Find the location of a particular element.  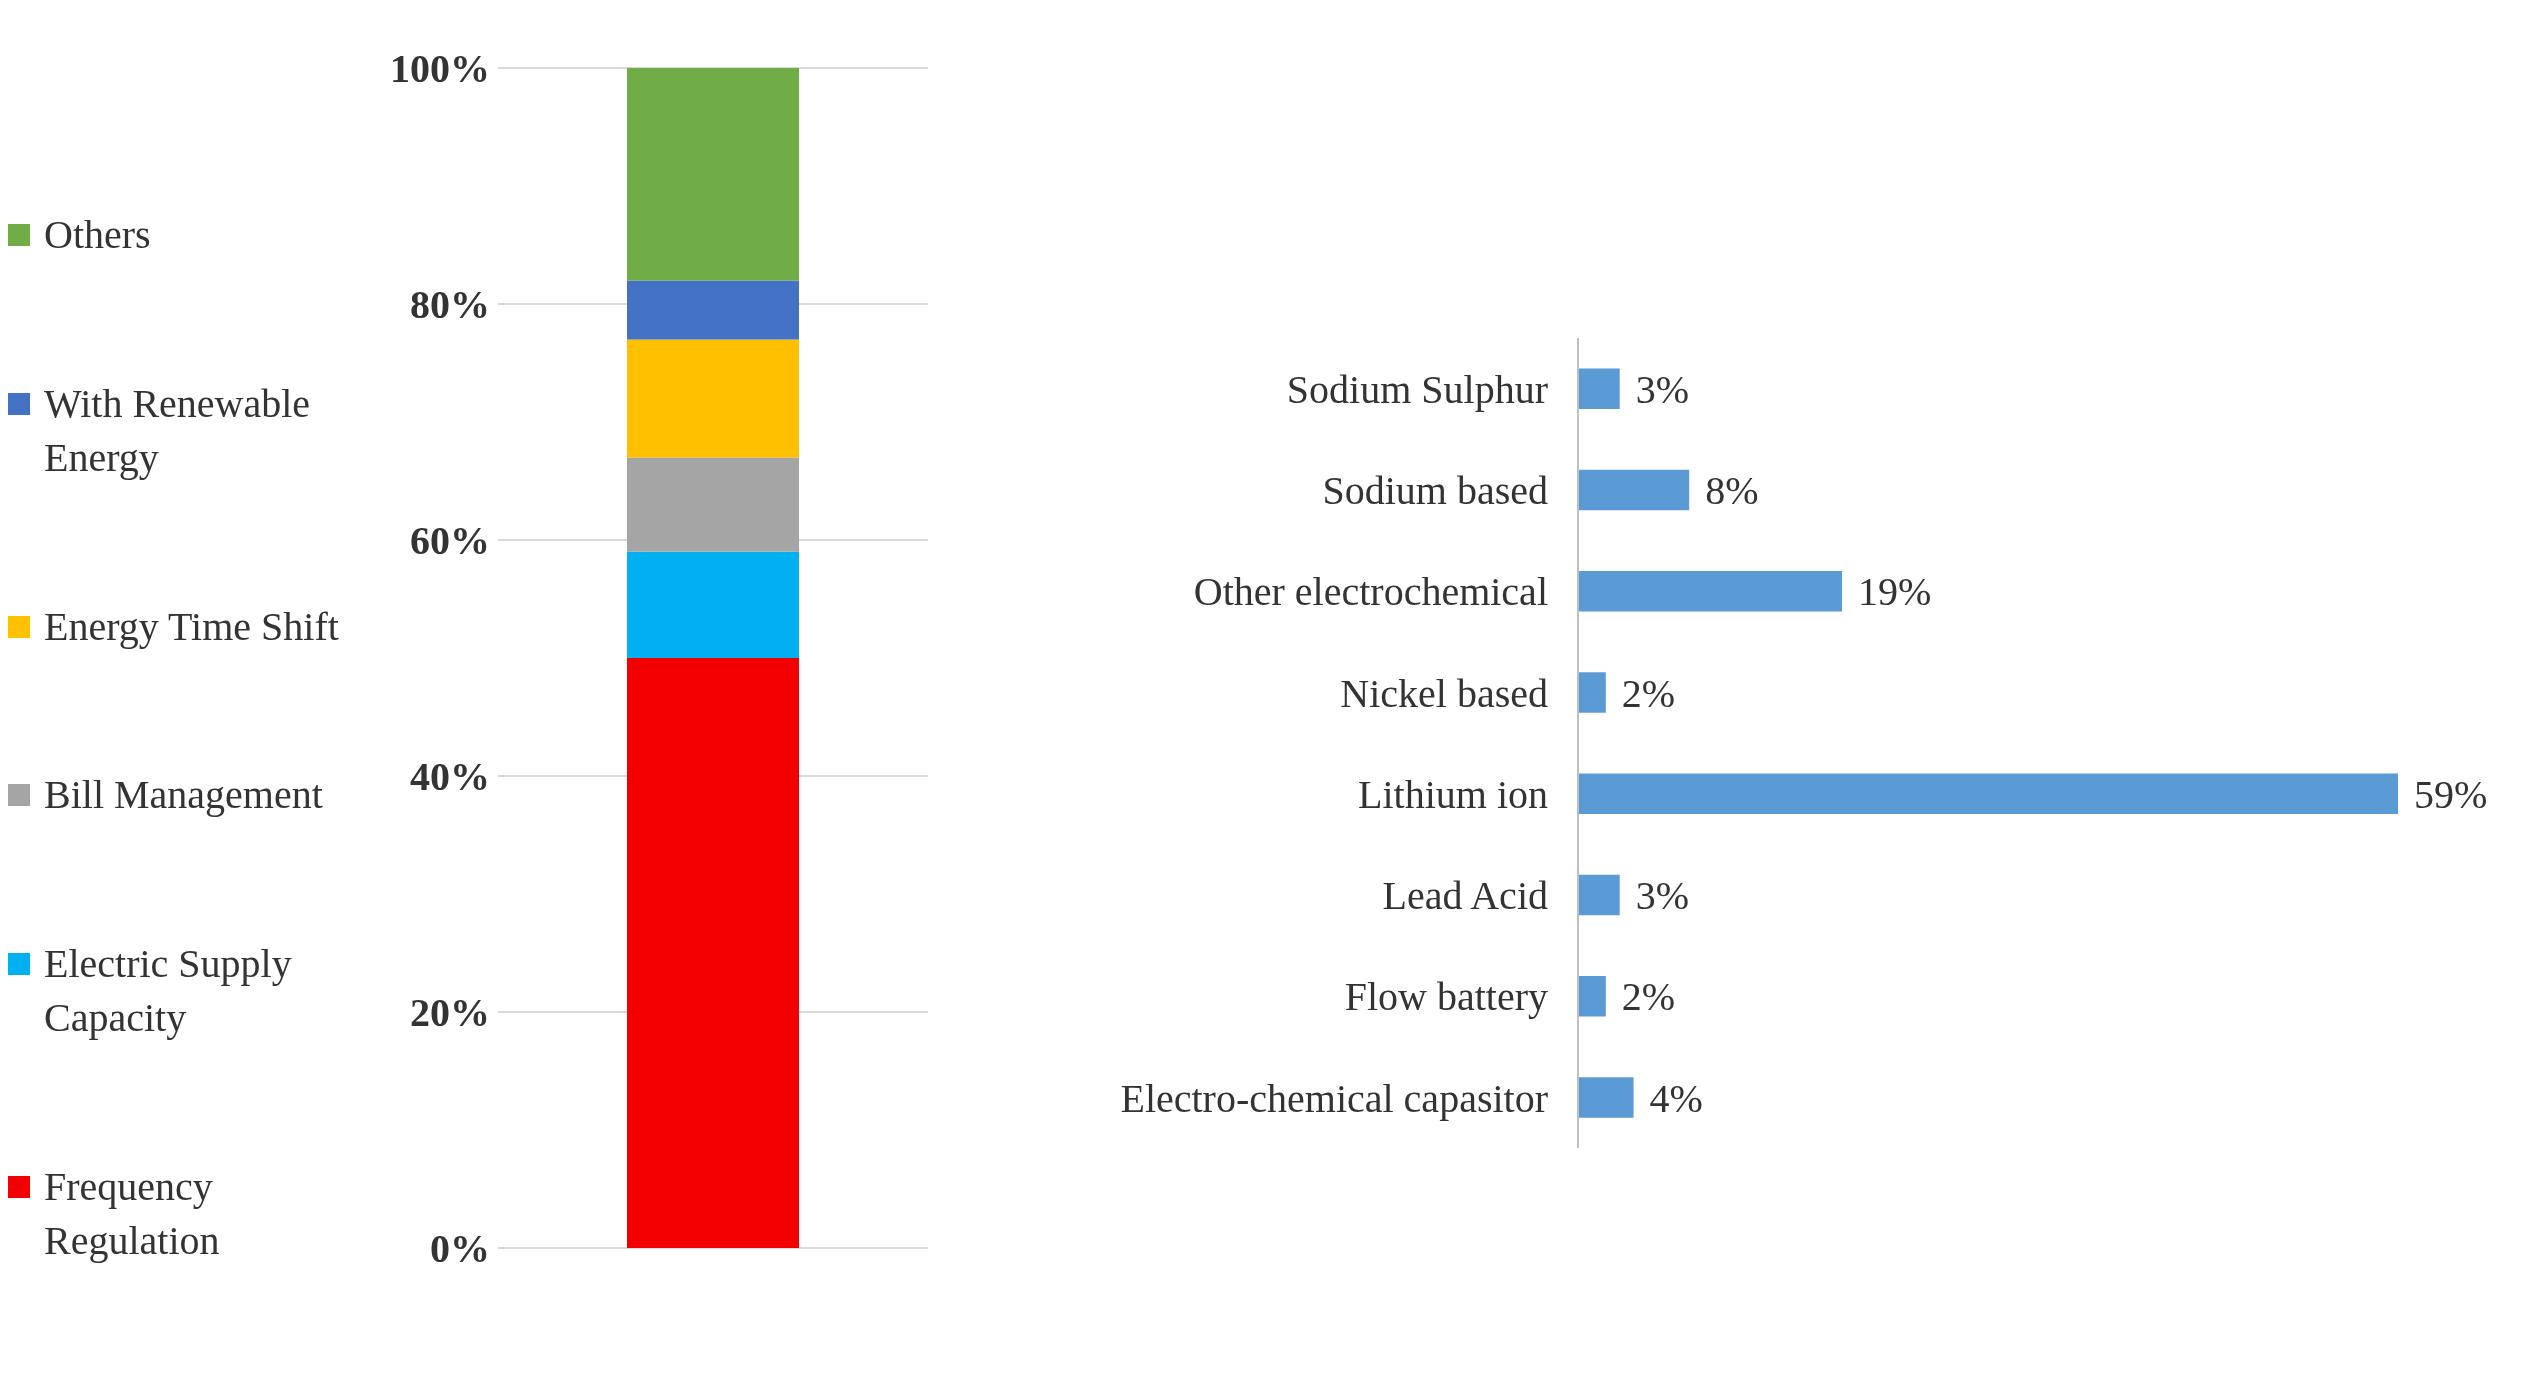

y-tick-label: Nickel based is located at coordinates (1444, 693).